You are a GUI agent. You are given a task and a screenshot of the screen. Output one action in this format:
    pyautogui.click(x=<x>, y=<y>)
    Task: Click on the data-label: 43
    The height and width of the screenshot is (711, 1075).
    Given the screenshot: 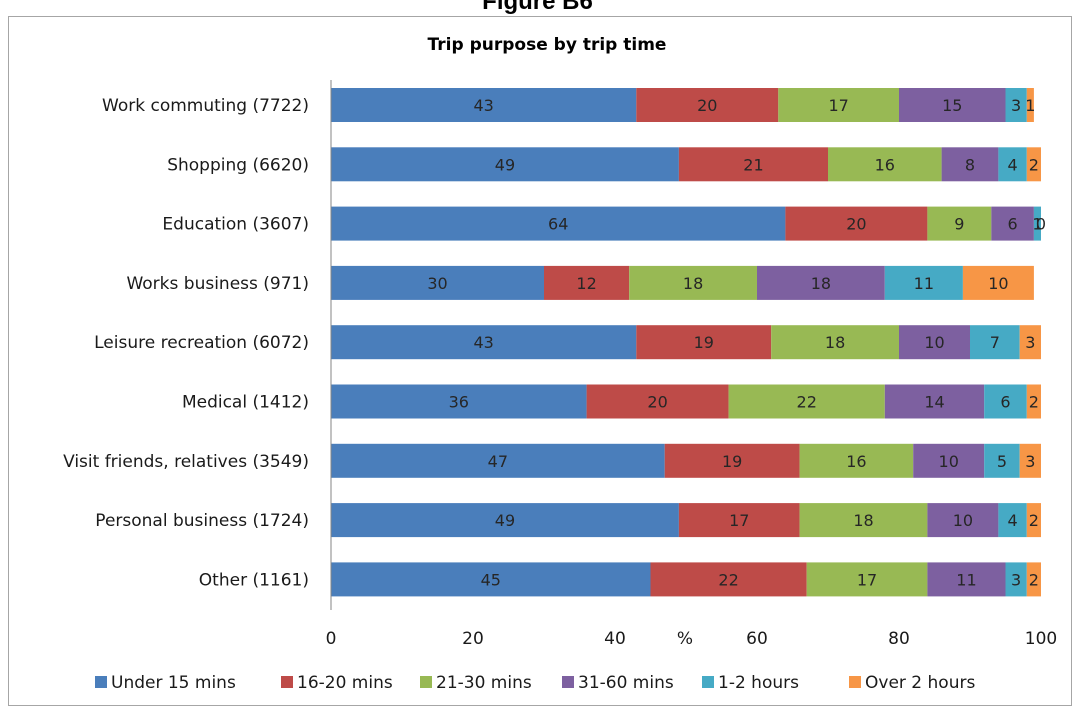 What is the action you would take?
    pyautogui.click(x=483, y=105)
    